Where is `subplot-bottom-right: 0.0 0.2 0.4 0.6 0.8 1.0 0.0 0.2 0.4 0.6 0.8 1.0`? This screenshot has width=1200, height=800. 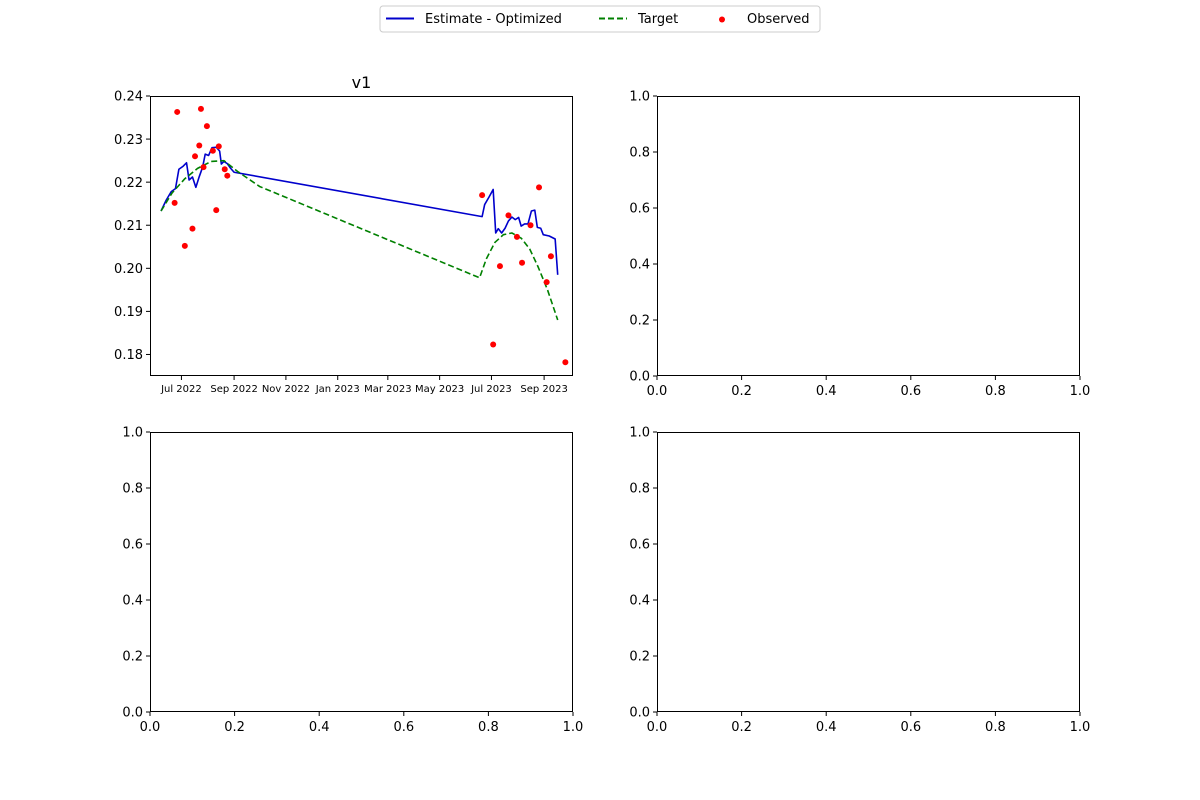 subplot-bottom-right: 0.0 0.2 0.4 0.6 0.8 1.0 0.0 0.2 0.4 0.6 0.8 1.0 is located at coordinates (859, 580).